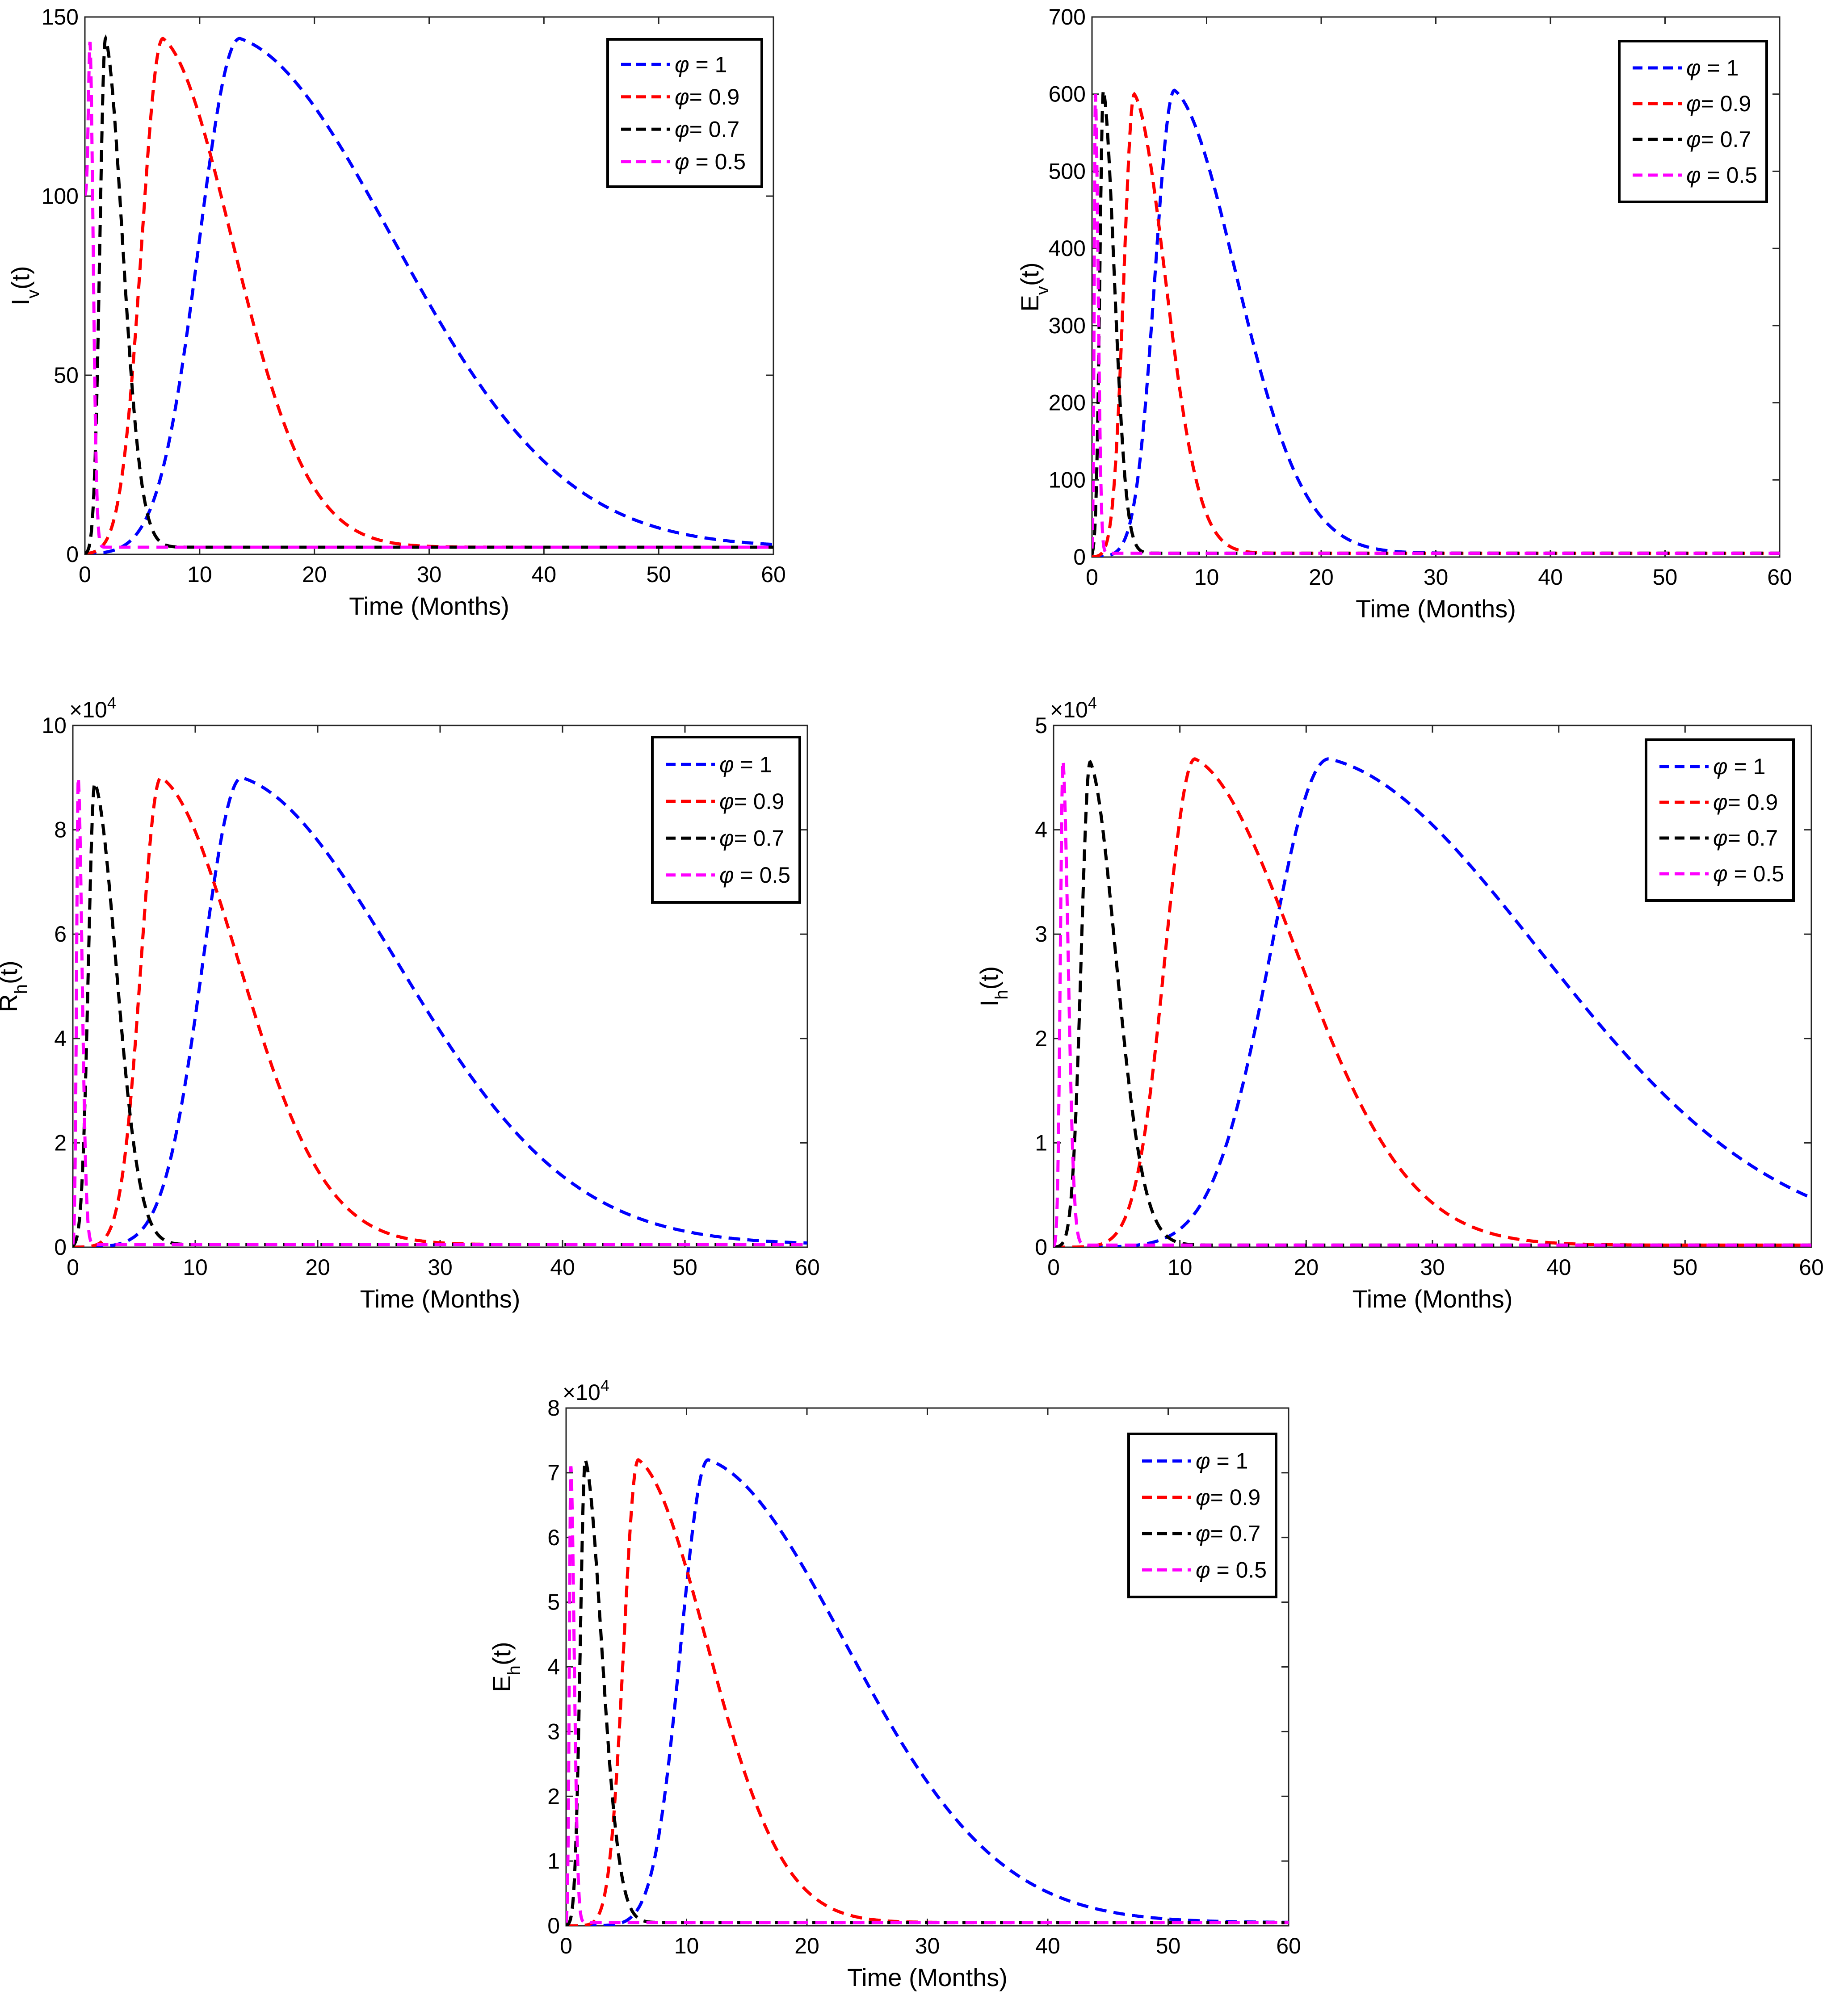 The width and height of the screenshot is (1827, 2016). I want to click on y-tick-label: 7, so click(553, 1472).